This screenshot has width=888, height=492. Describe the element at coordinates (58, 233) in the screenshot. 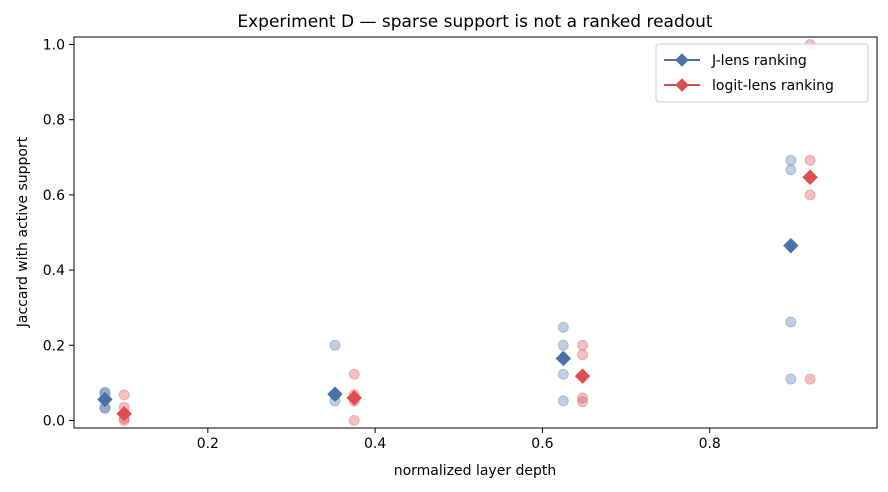

I see `y-axis: 0.0 0.2 0.4 0.6 0.8 1.0` at that location.